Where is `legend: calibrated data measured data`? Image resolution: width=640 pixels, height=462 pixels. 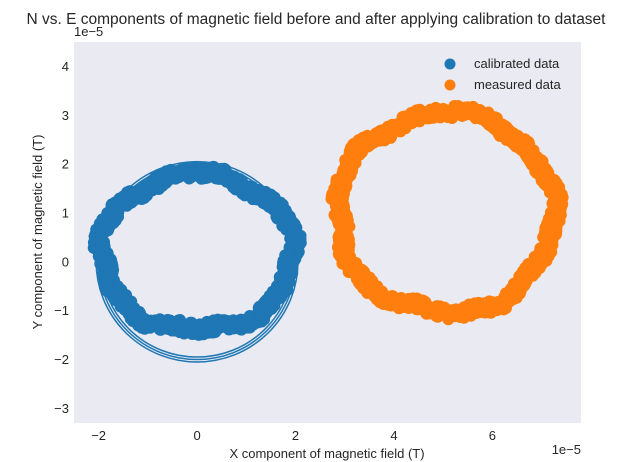
legend: calibrated data measured data is located at coordinates (502, 74).